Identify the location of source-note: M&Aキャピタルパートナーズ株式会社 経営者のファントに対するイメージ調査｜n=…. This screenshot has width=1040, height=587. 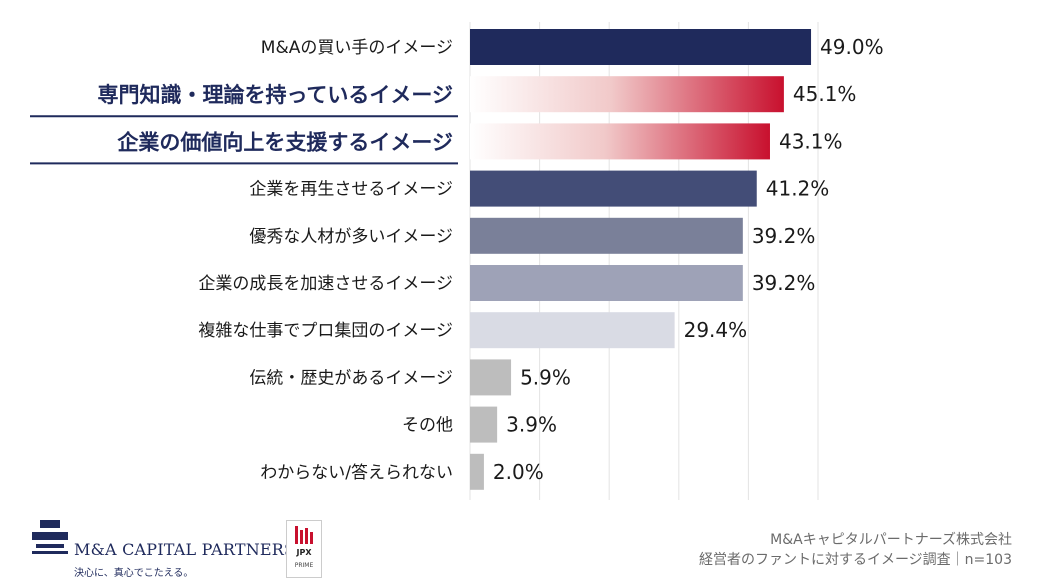
(855, 550).